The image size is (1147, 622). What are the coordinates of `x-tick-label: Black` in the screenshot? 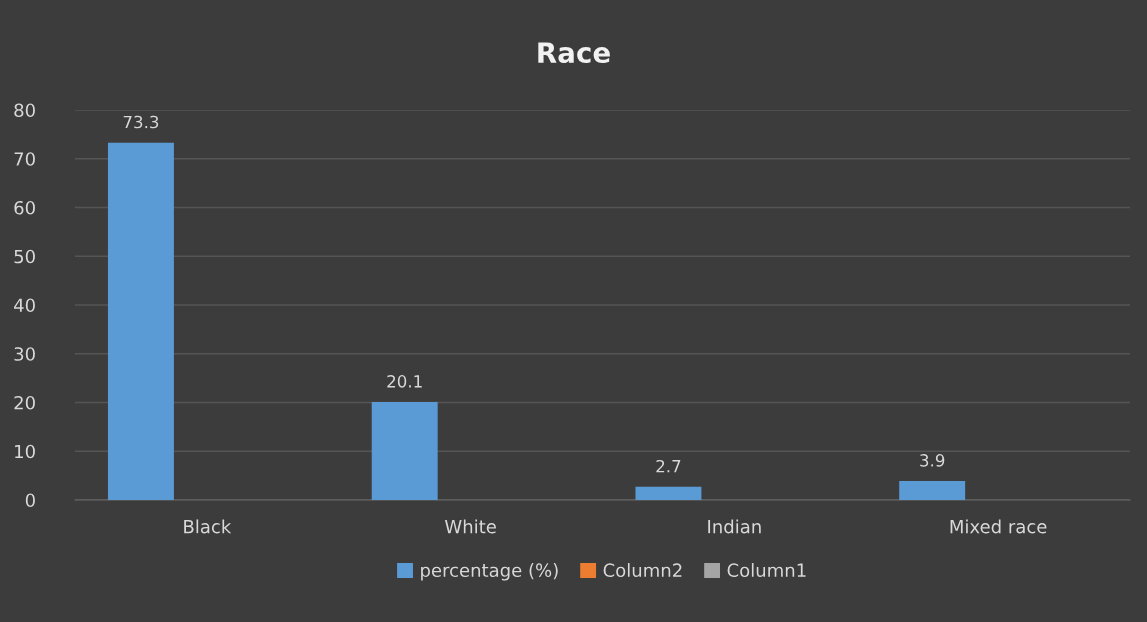 It's located at (208, 526).